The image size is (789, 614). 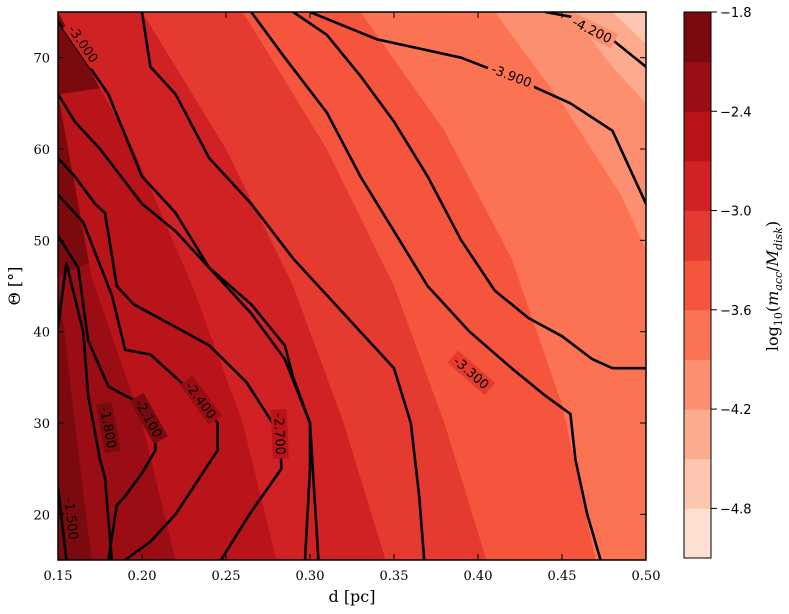 I want to click on contour-label-text: -1.500, so click(x=71, y=518).